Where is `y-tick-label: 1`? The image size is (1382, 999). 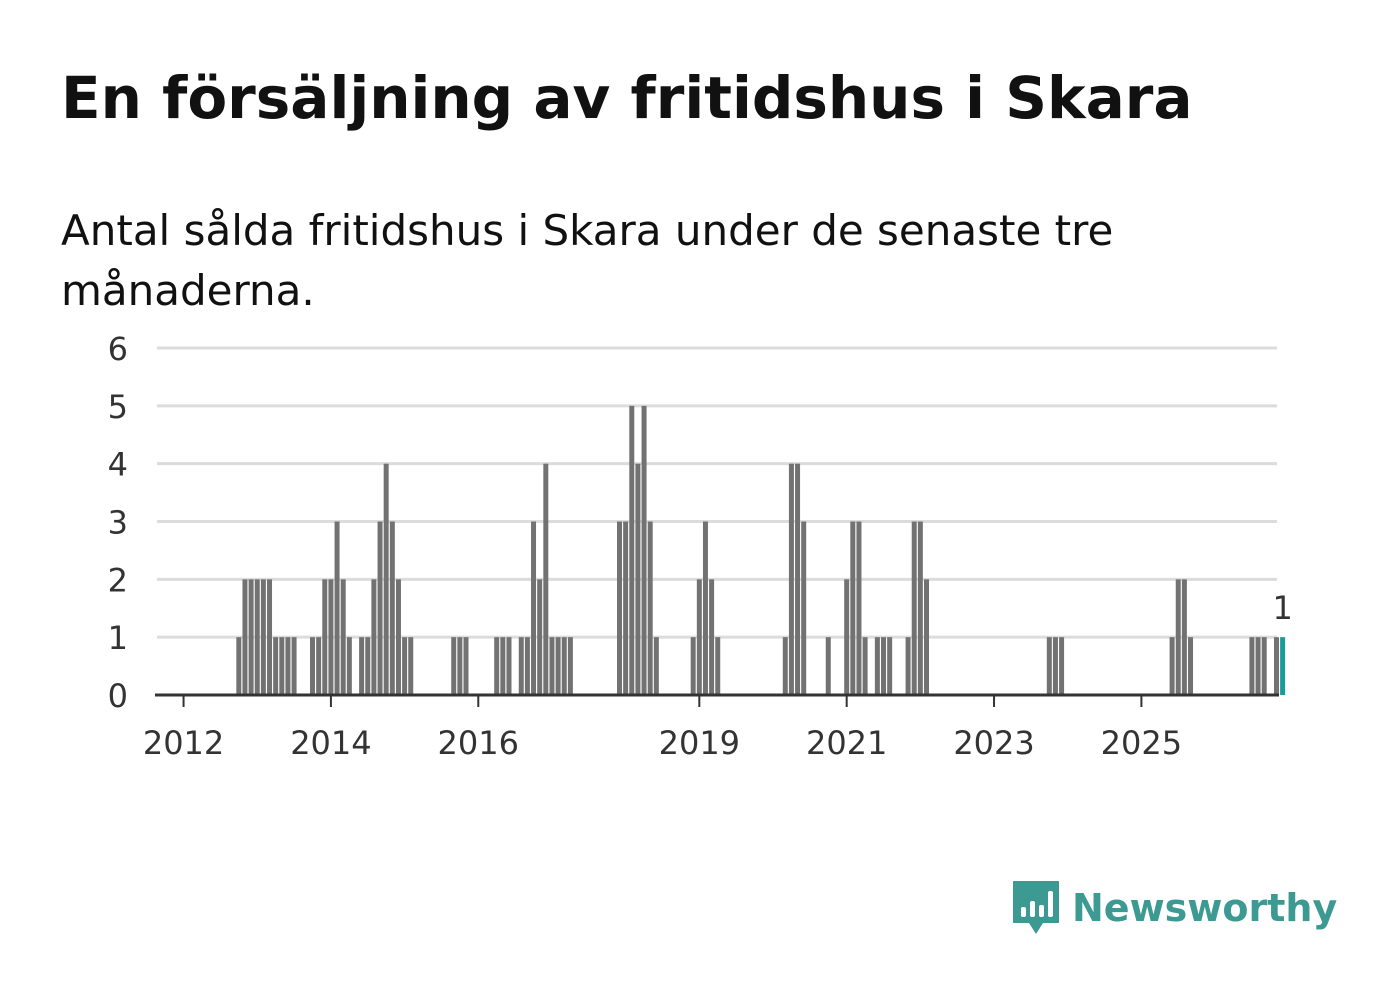
y-tick-label: 1 is located at coordinates (118, 638).